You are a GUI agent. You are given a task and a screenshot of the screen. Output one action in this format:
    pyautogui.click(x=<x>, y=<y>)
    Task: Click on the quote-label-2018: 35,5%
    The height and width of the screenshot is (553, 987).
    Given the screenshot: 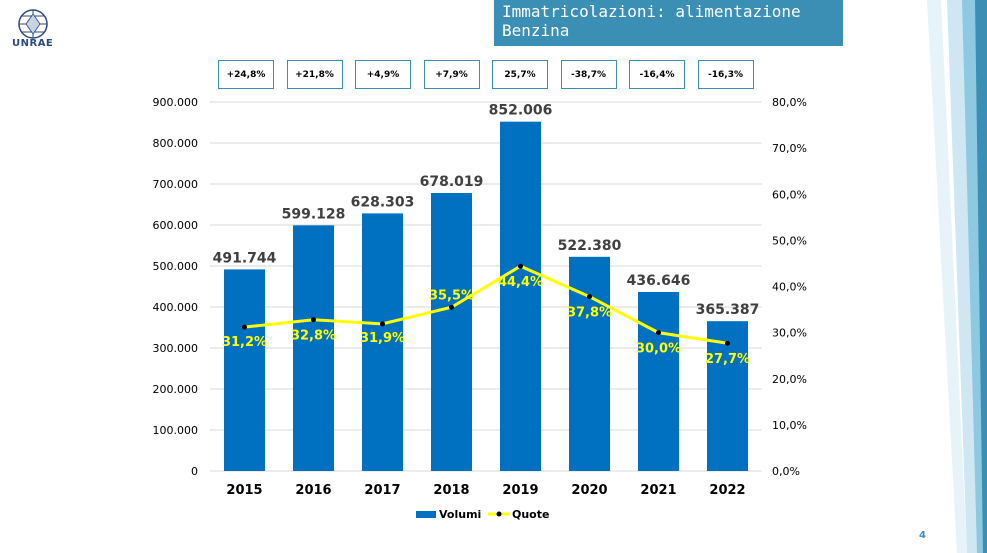 What is the action you would take?
    pyautogui.click(x=451, y=295)
    